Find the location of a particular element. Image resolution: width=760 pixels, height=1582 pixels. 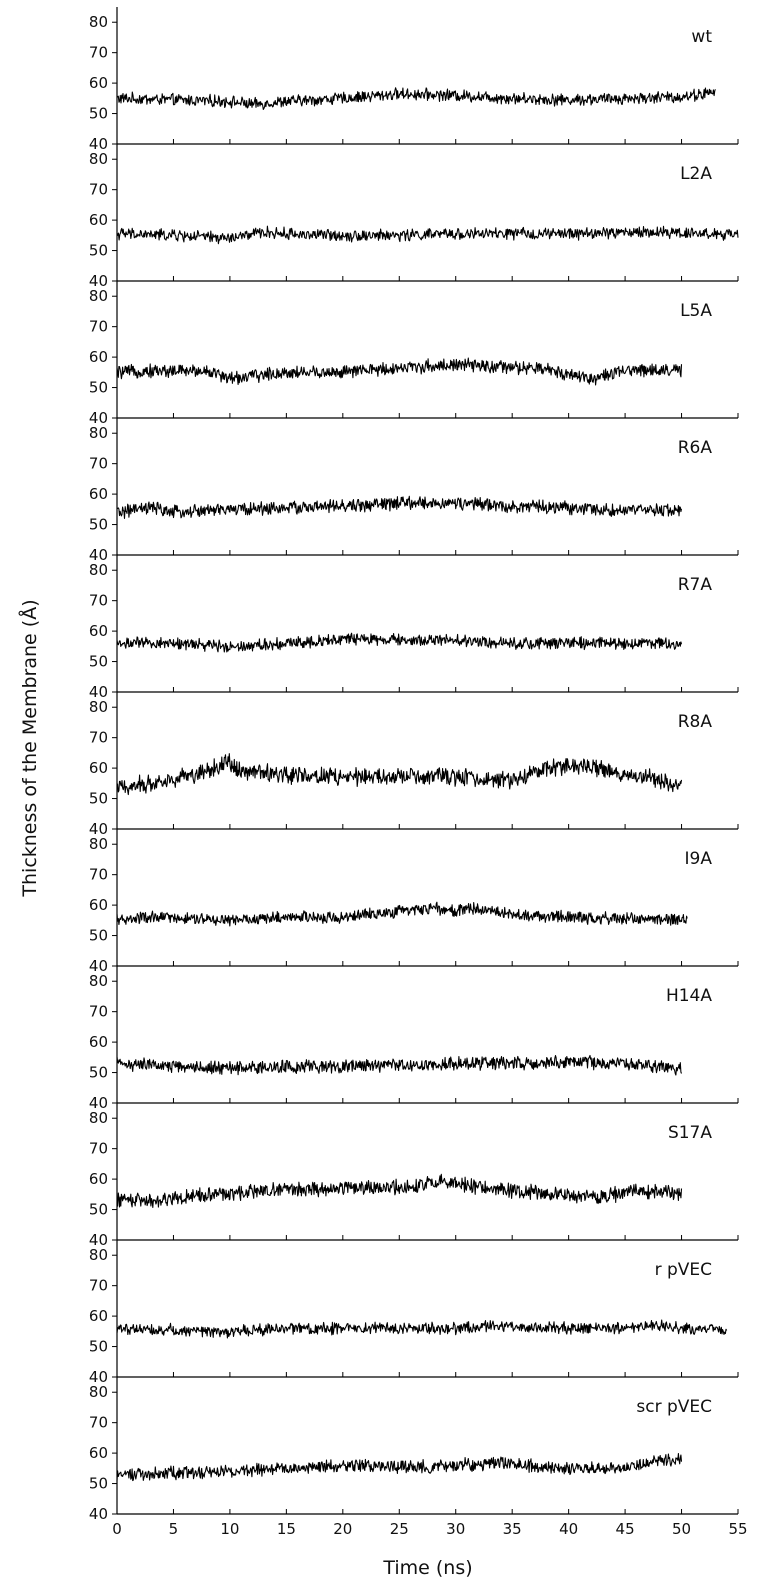

x-tick-label: 20 is located at coordinates (342, 1529).